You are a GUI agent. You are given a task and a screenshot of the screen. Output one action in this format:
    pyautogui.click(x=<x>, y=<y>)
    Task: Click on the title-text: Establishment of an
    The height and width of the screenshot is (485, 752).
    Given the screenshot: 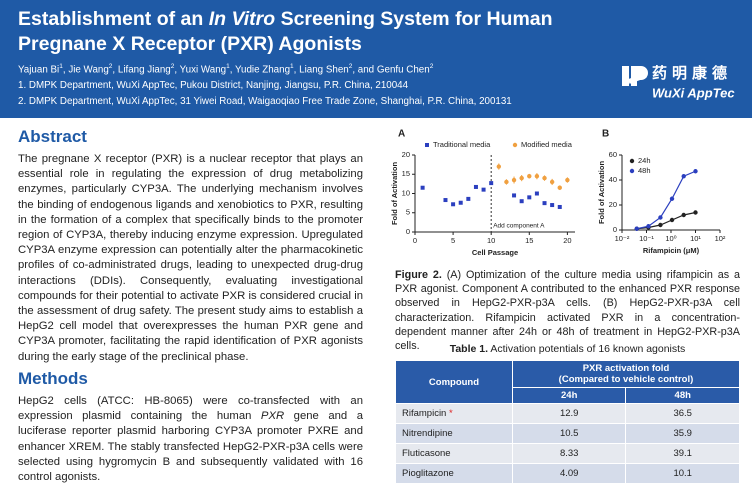 What is the action you would take?
    pyautogui.click(x=113, y=19)
    